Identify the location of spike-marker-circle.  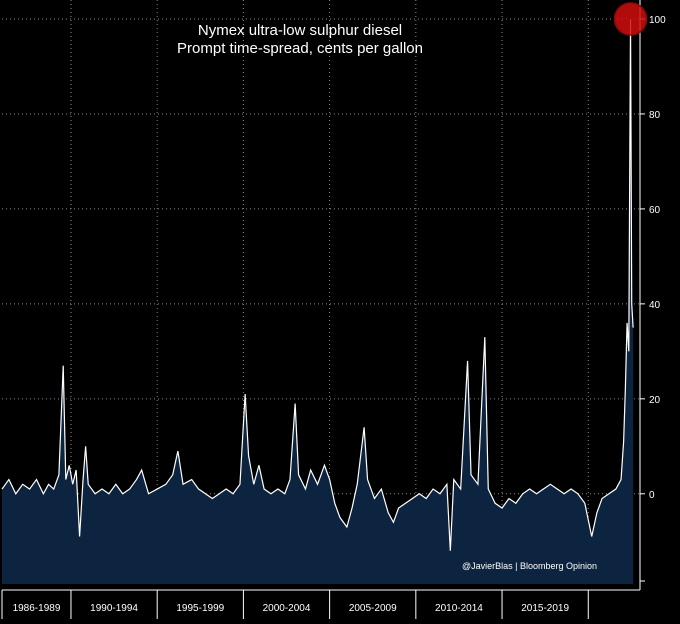
(630, 19).